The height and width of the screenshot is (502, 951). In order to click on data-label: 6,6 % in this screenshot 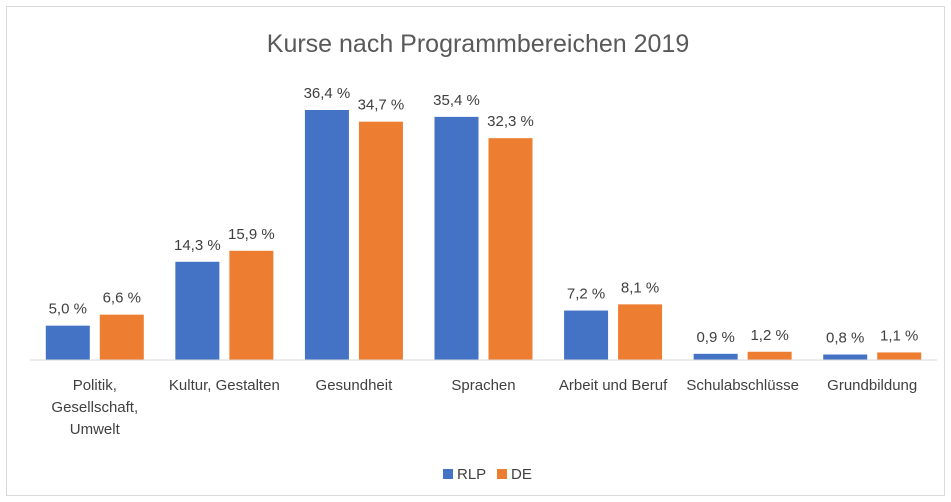, I will do `click(122, 298)`.